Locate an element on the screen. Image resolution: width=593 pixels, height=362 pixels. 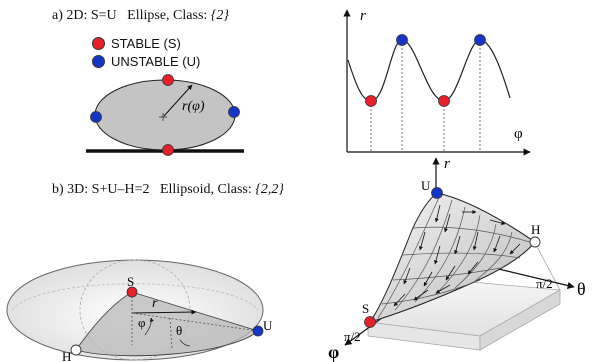
surface-unstable-point is located at coordinates (437, 193).